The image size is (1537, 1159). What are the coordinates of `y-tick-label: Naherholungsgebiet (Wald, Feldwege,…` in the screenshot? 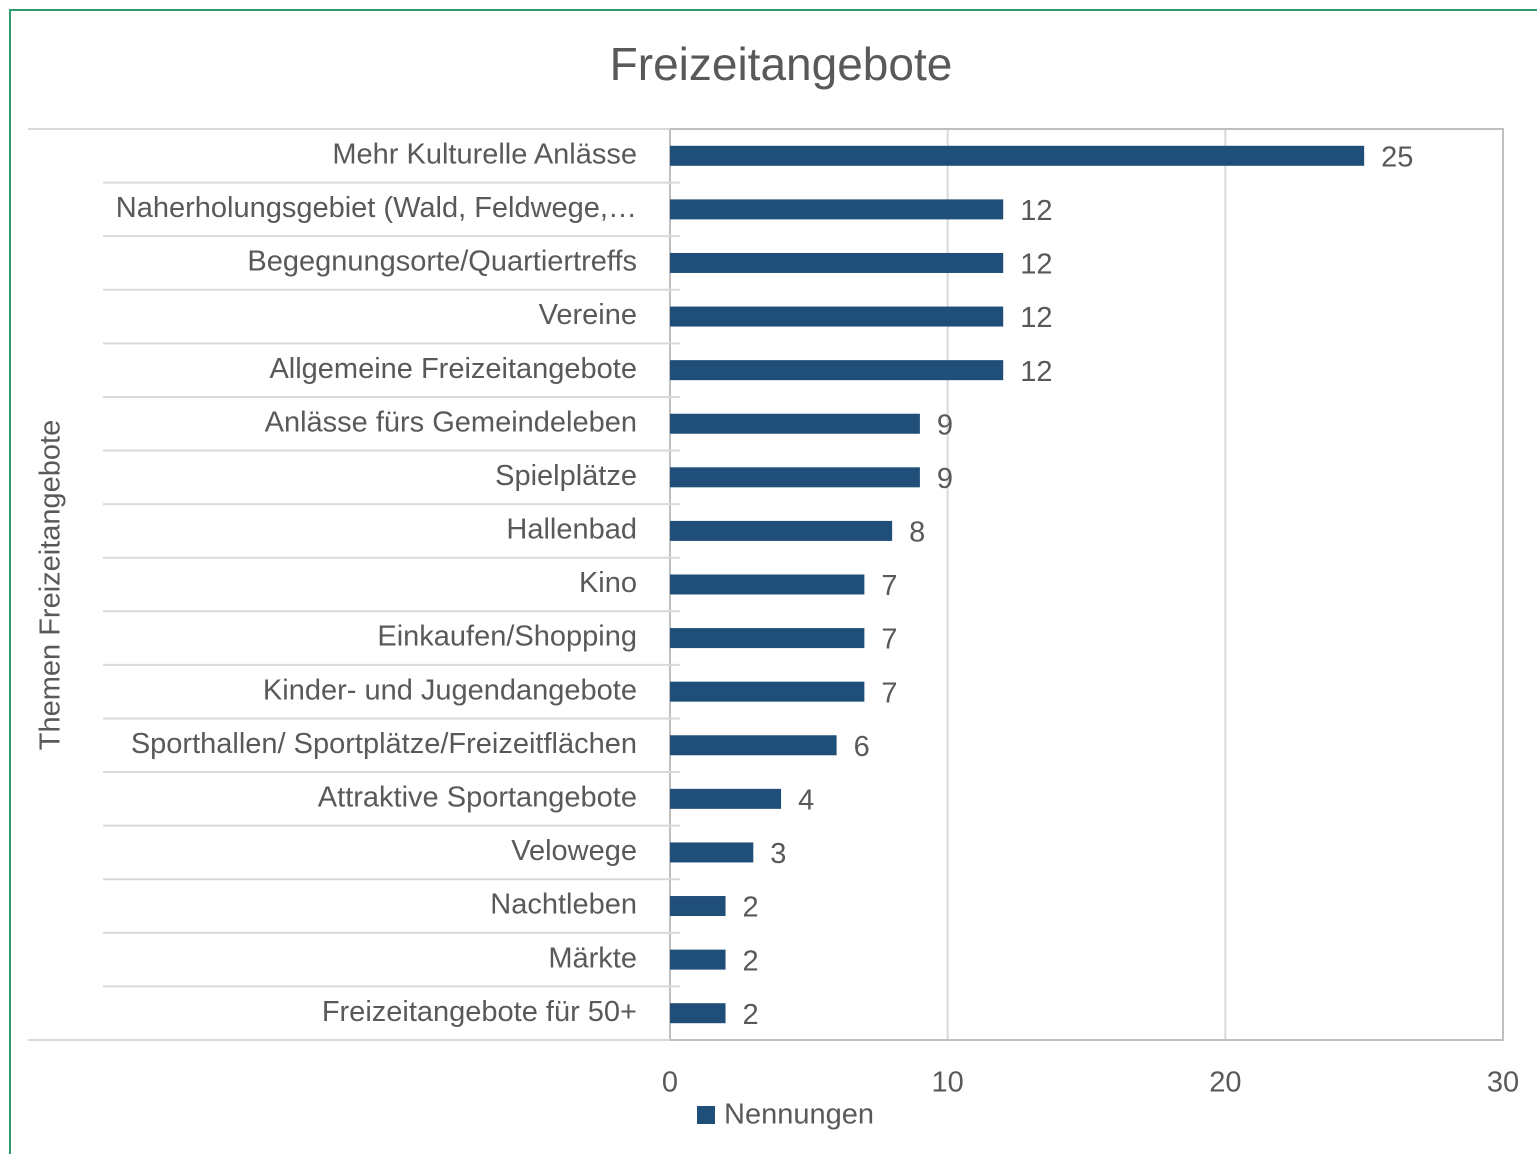 It's located at (376, 208).